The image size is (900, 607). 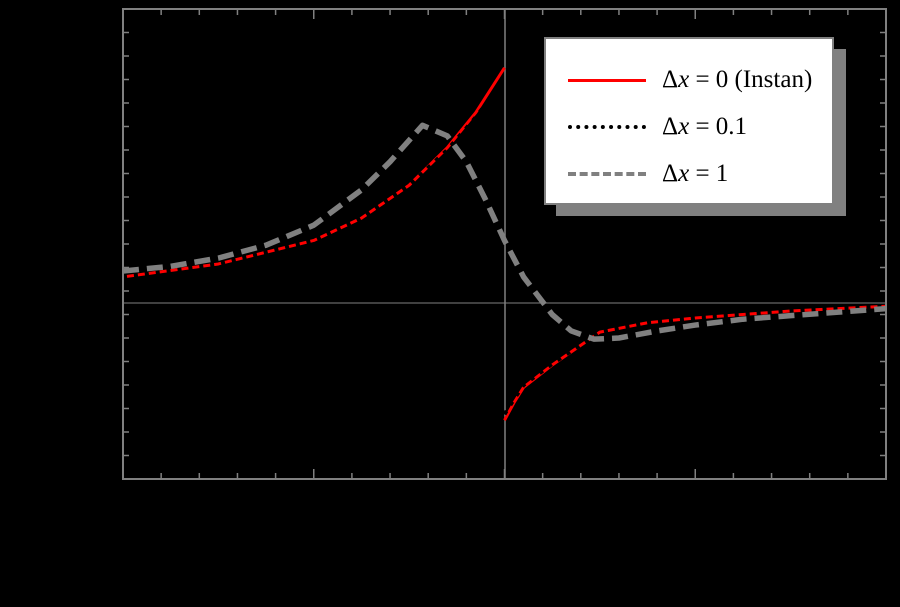 I want to click on legend-label: Δx = 1, so click(x=695, y=173).